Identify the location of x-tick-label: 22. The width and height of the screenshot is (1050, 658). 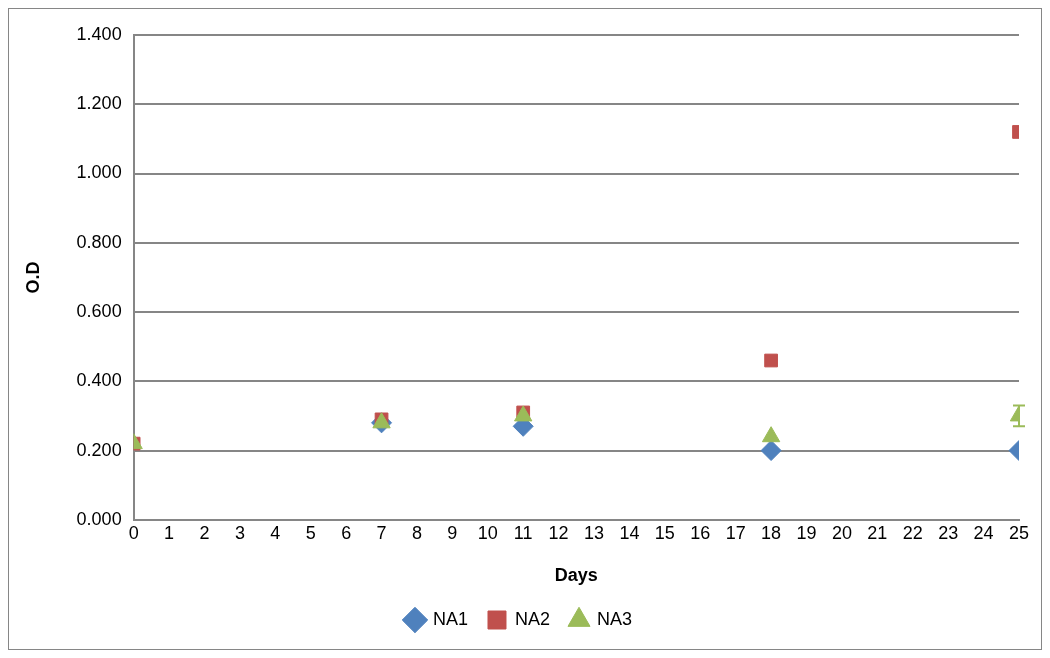
(912, 532).